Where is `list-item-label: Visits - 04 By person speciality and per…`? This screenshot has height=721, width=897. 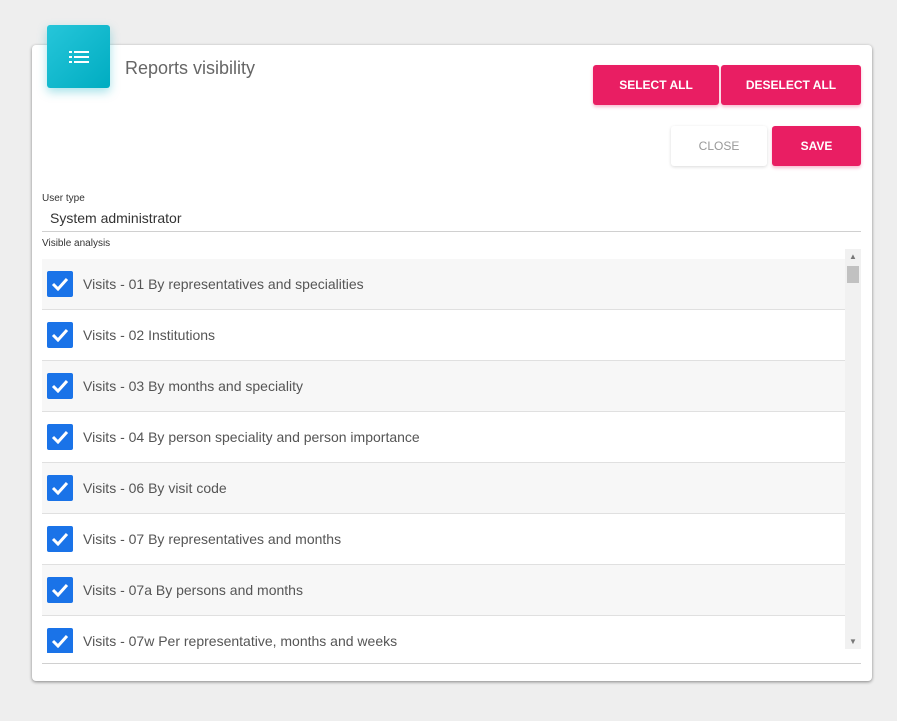
list-item-label: Visits - 04 By person speciality and per… is located at coordinates (251, 437).